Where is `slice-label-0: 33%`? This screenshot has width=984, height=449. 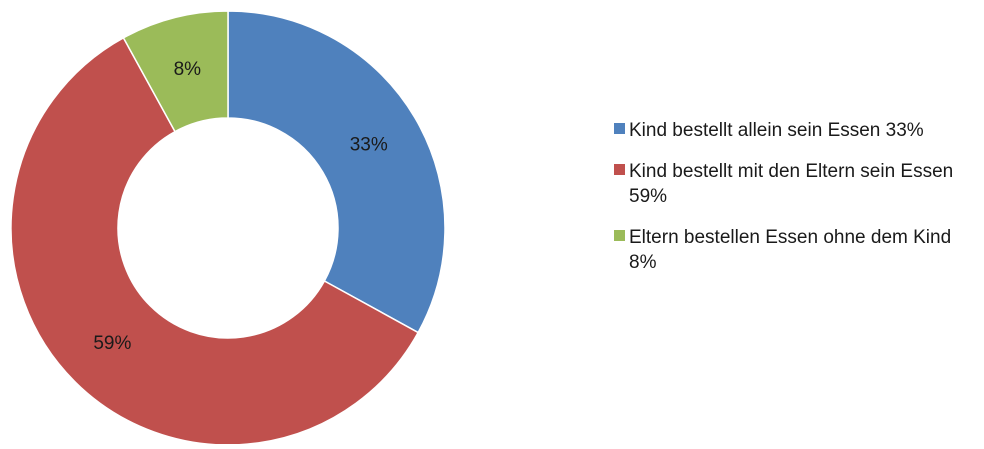
slice-label-0: 33% is located at coordinates (369, 144).